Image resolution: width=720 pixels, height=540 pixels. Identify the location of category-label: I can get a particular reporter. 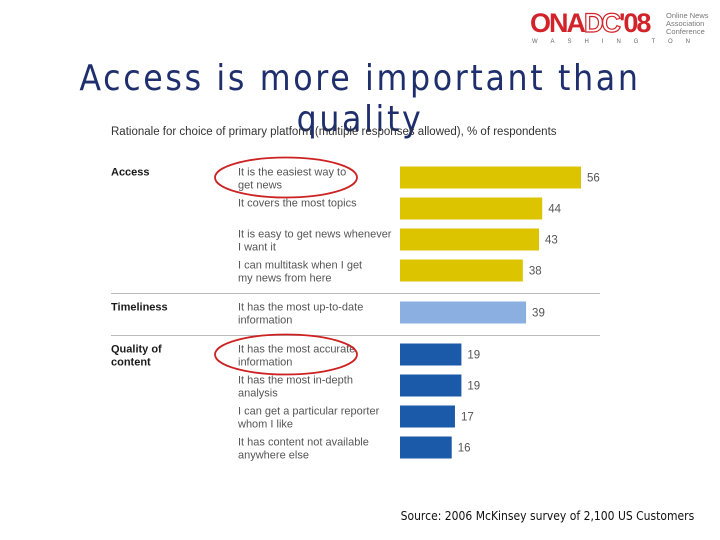
(309, 412).